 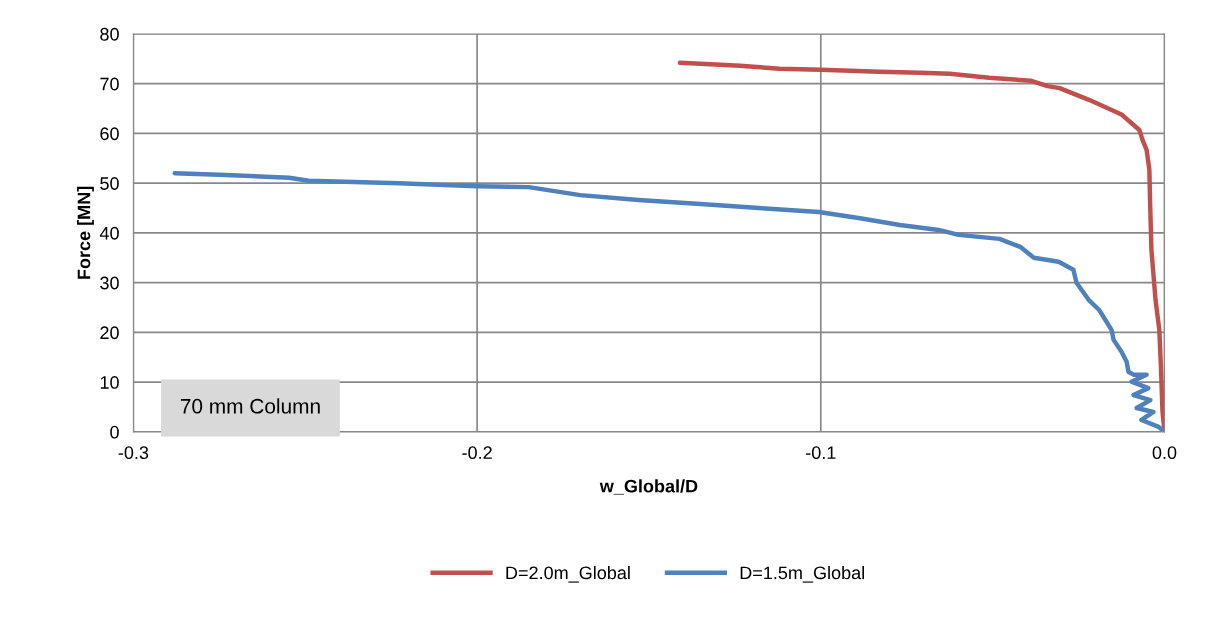 I want to click on x-tick-label: -0.3, so click(x=133, y=453).